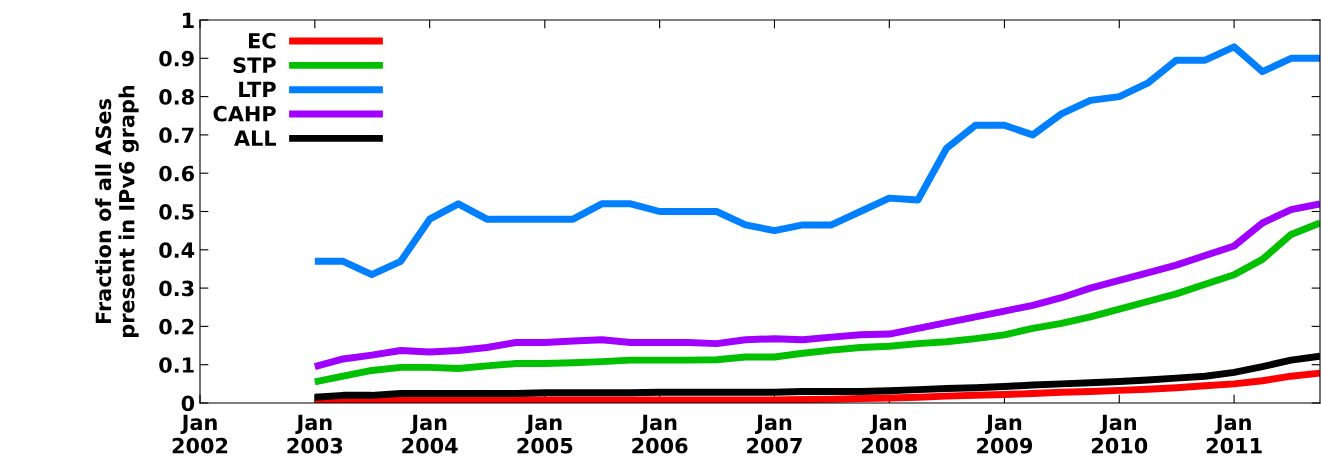 The width and height of the screenshot is (1321, 476). Describe the element at coordinates (1005, 434) in the screenshot. I see `x-tick-label: Jan 2009` at that location.